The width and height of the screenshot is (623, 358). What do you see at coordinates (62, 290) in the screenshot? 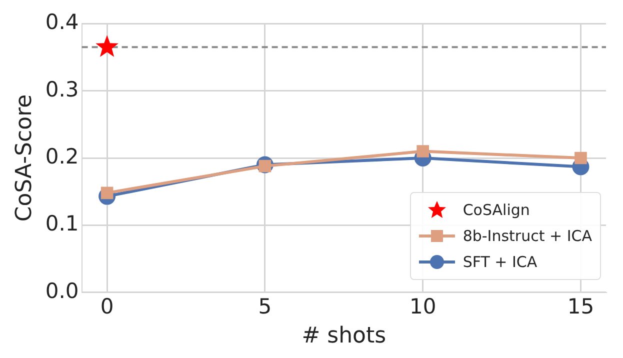
I see `y-tick-label: 0.0` at bounding box center [62, 290].